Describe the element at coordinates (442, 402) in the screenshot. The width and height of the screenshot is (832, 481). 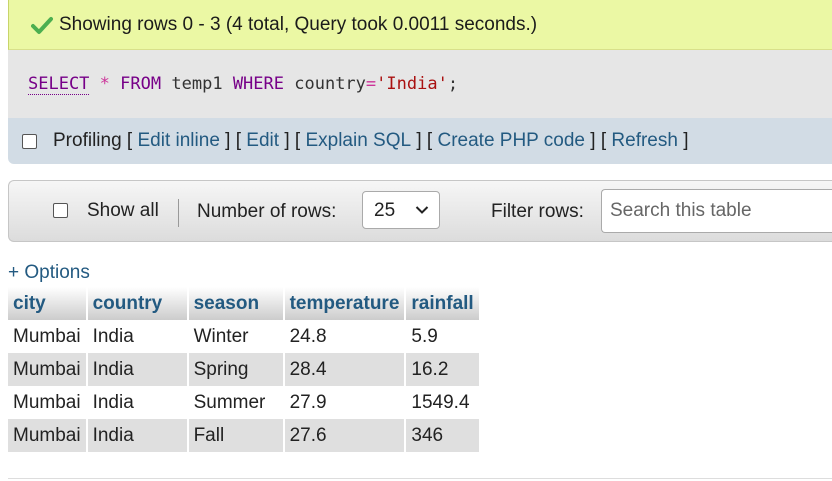
I see `cell-rainfall: 1549.4` at that location.